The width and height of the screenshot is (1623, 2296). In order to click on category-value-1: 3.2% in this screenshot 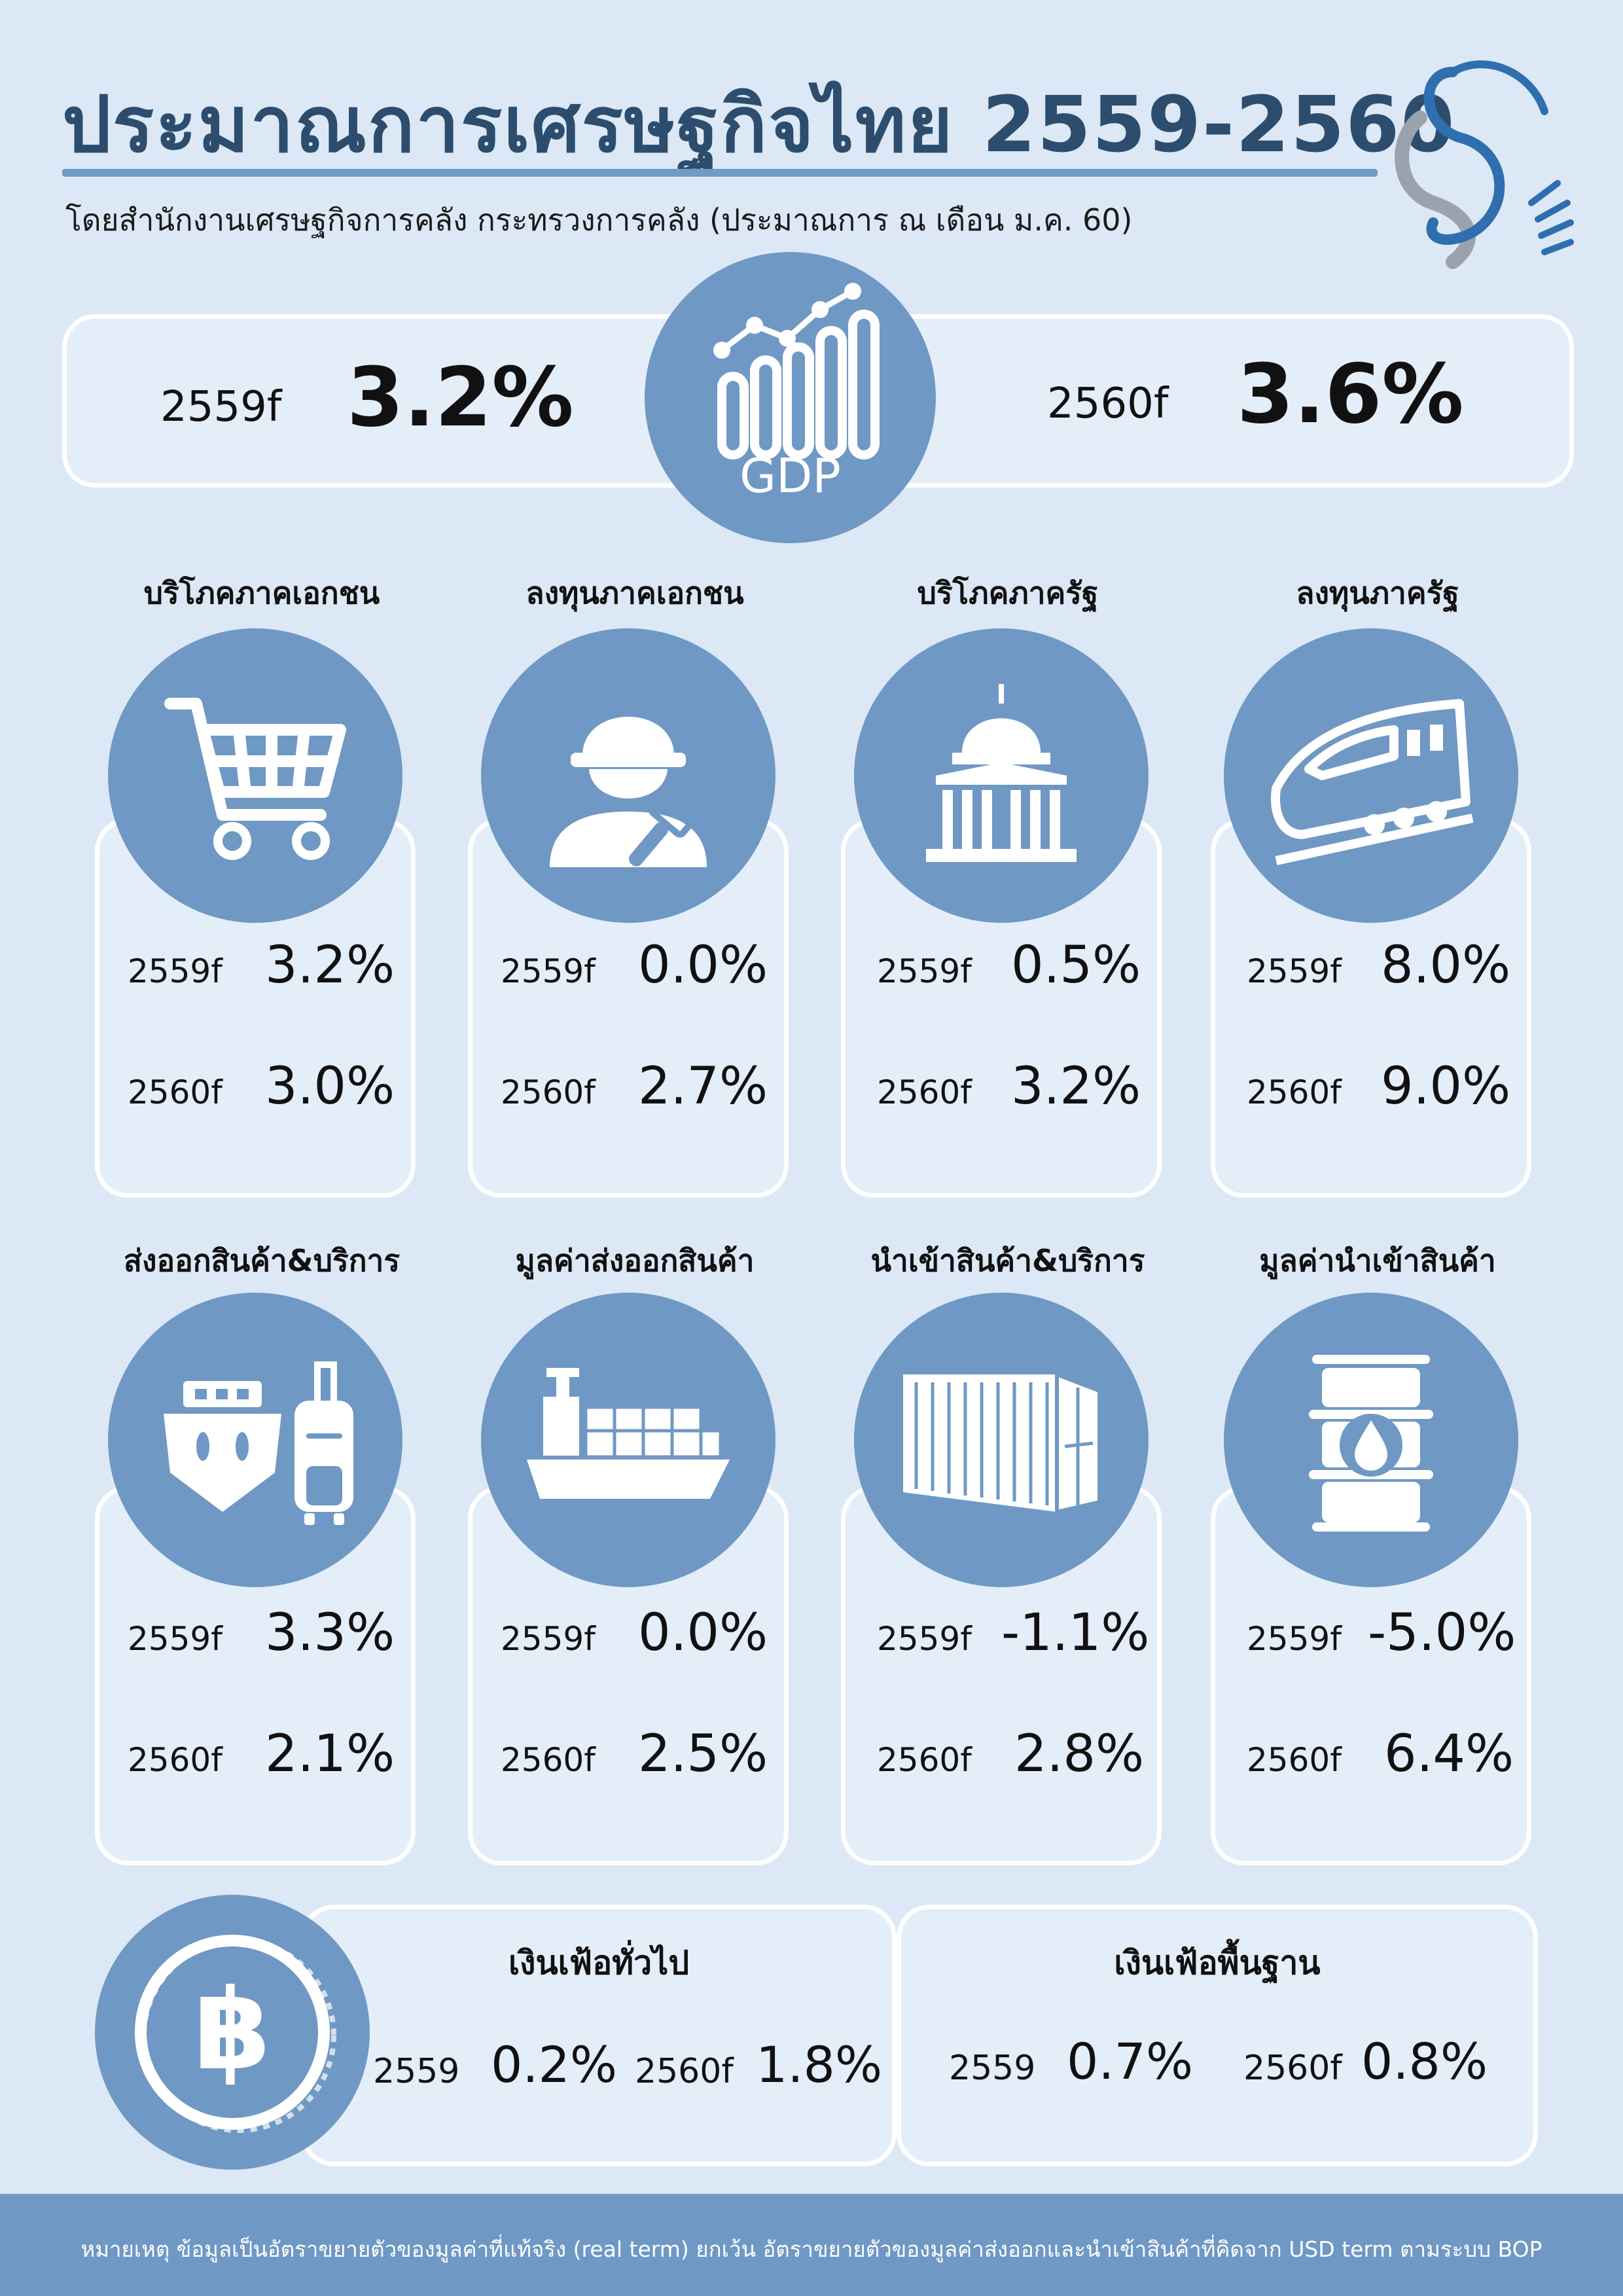, I will do `click(330, 965)`.